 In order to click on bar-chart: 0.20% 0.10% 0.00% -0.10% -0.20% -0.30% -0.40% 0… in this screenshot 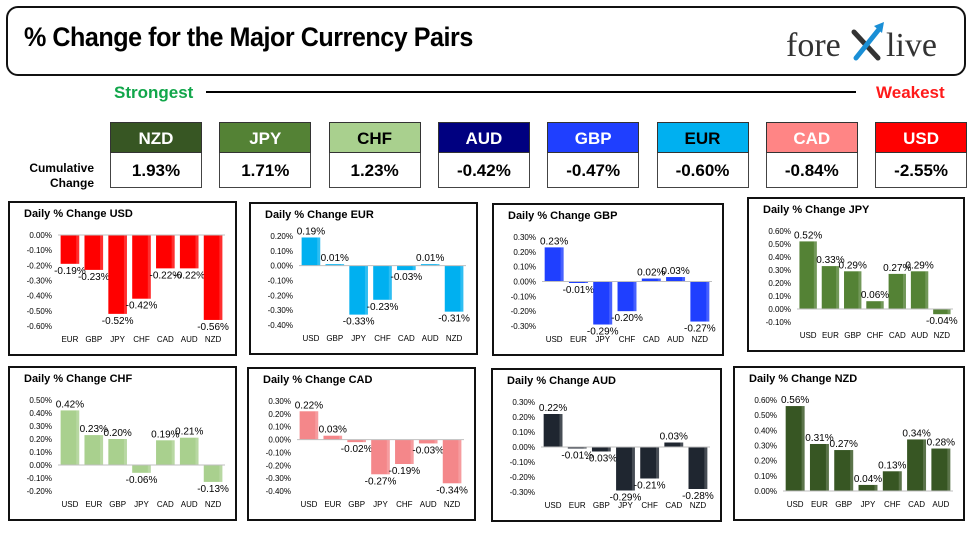, I will do `click(369, 284)`.